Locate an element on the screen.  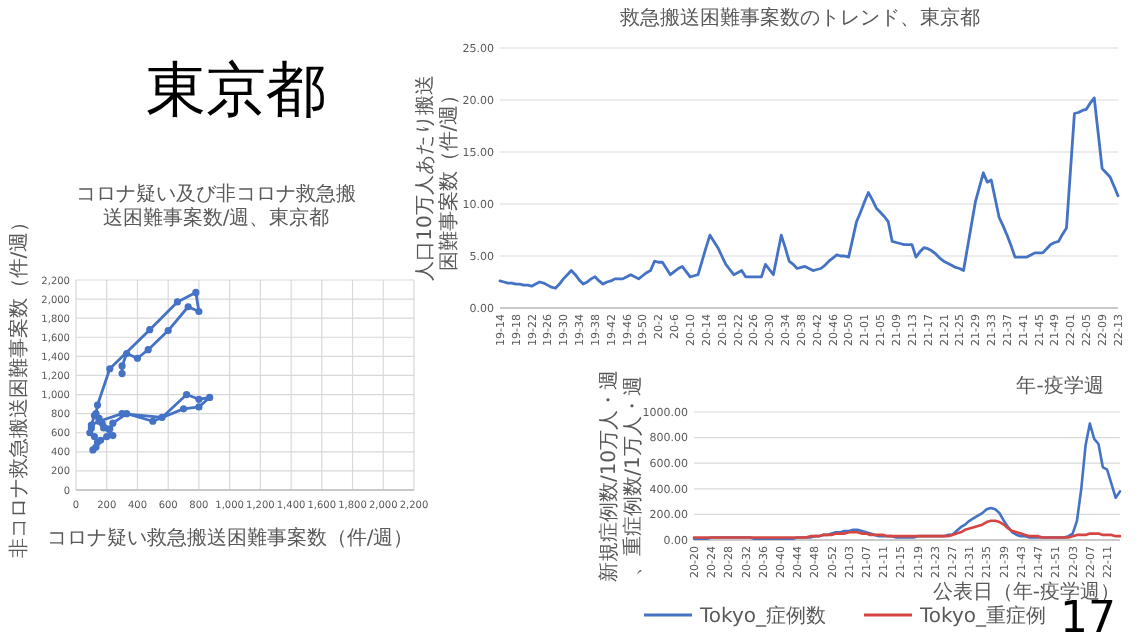
legend-label: Tokyo_症例数 is located at coordinates (762, 616).